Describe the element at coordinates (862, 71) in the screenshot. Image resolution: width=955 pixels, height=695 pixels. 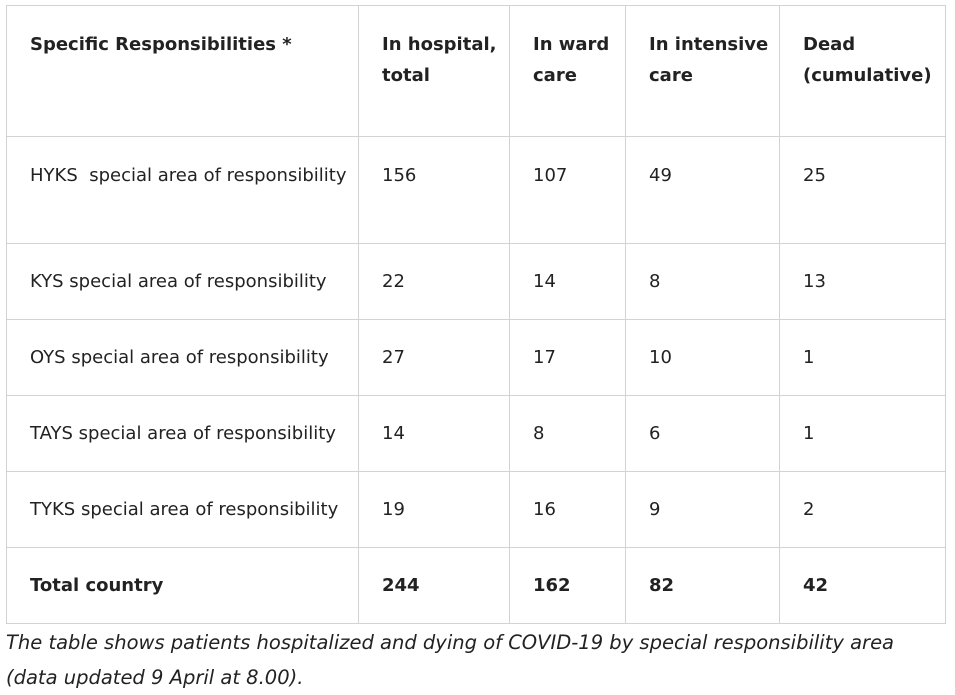
I see `header-dead-cumulative: Dead (cumulative)` at that location.